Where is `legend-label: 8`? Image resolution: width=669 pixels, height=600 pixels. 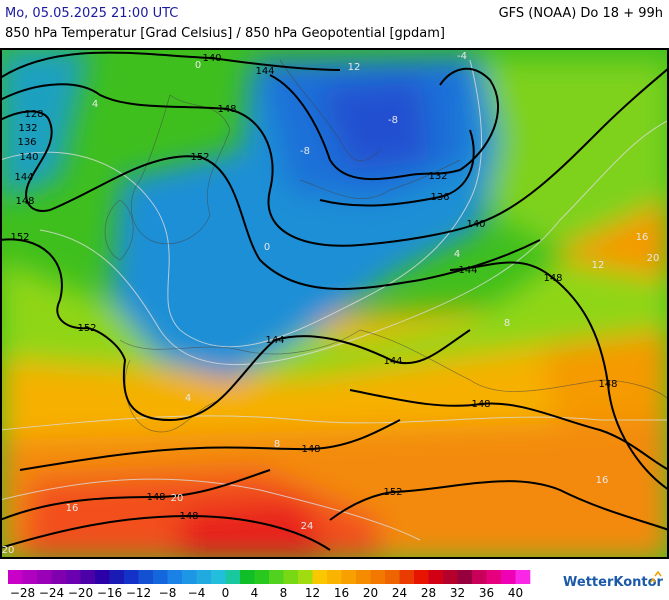
legend-label: 8 is located at coordinates (284, 593).